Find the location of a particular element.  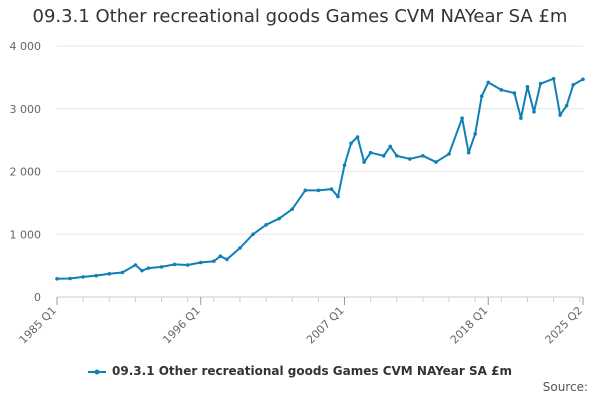

x-tick-label: 1985 Q1 is located at coordinates (38, 325).